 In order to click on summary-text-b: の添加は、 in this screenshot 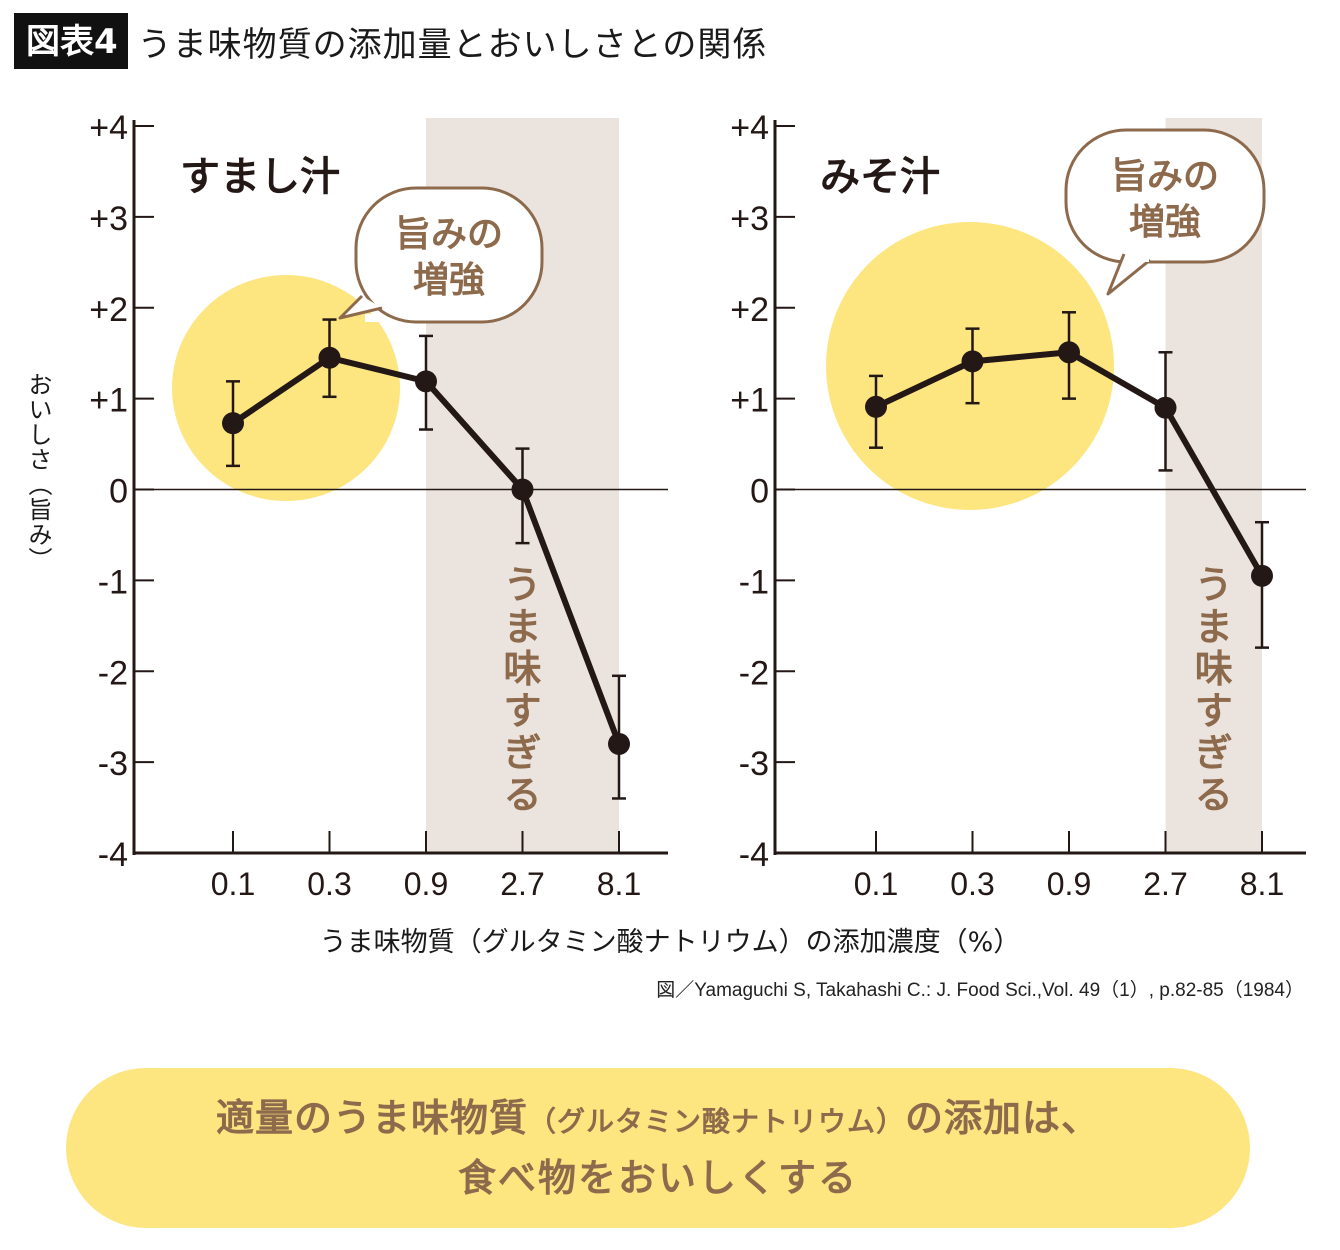, I will do `click(1003, 1118)`.